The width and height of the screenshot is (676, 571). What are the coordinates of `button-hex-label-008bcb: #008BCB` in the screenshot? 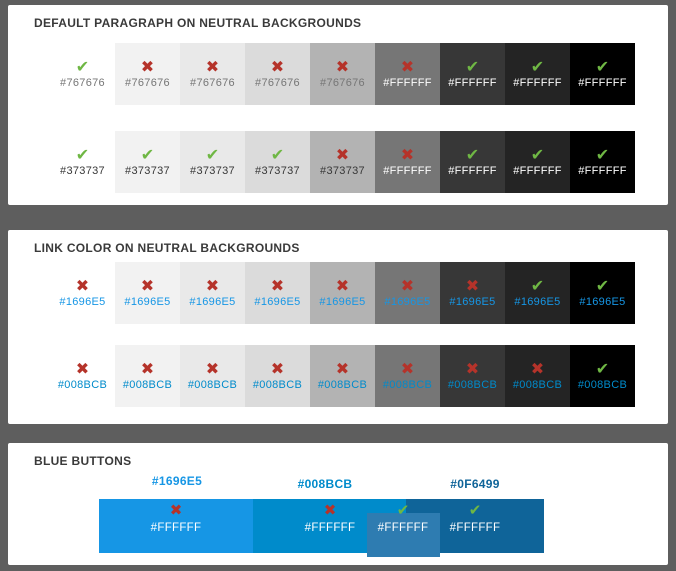 It's located at (325, 484).